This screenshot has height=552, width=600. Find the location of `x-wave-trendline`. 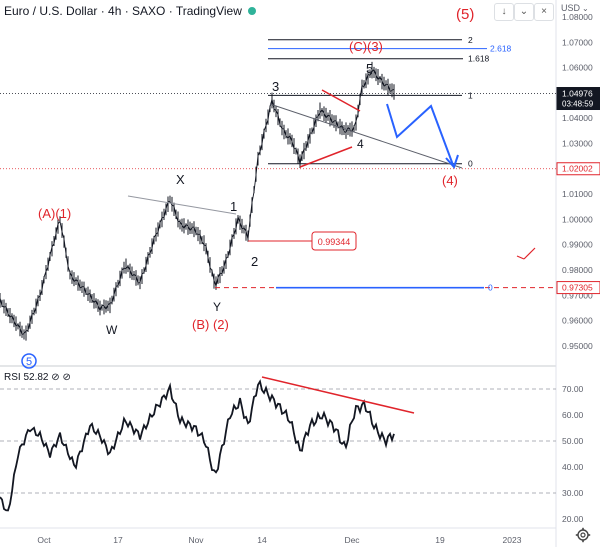

x-wave-trendline is located at coordinates (182, 205).